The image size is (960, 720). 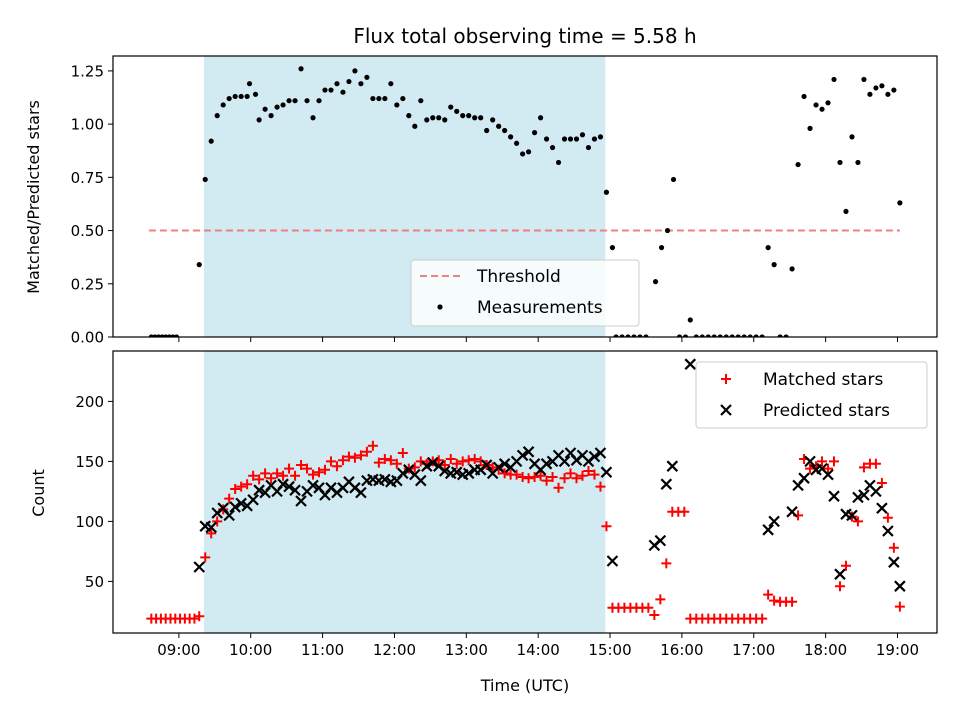 What do you see at coordinates (440, 307) in the screenshot?
I see `legend-measurements-swatch` at bounding box center [440, 307].